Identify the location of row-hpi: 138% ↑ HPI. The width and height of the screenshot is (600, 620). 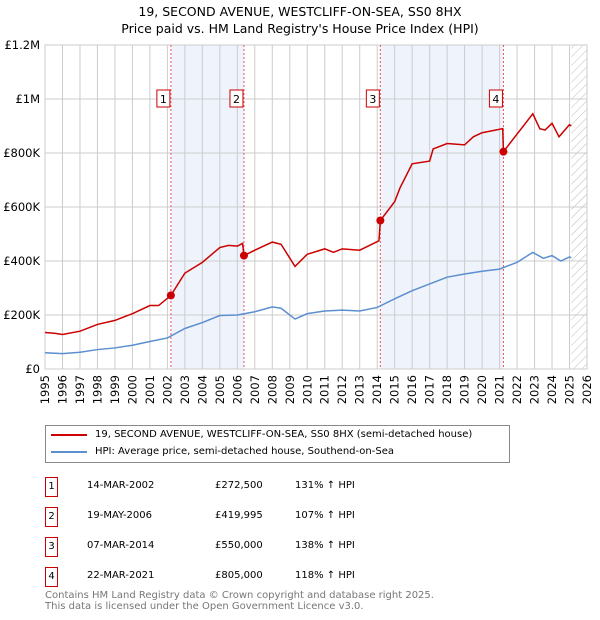
(325, 545).